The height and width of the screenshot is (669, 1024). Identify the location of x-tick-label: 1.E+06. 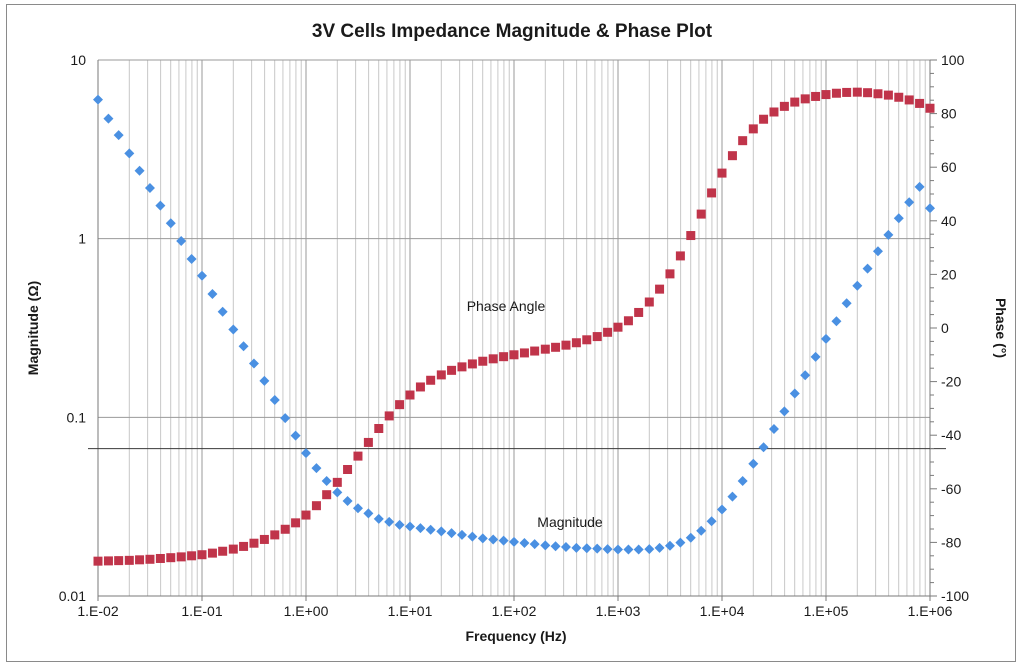
(930, 611).